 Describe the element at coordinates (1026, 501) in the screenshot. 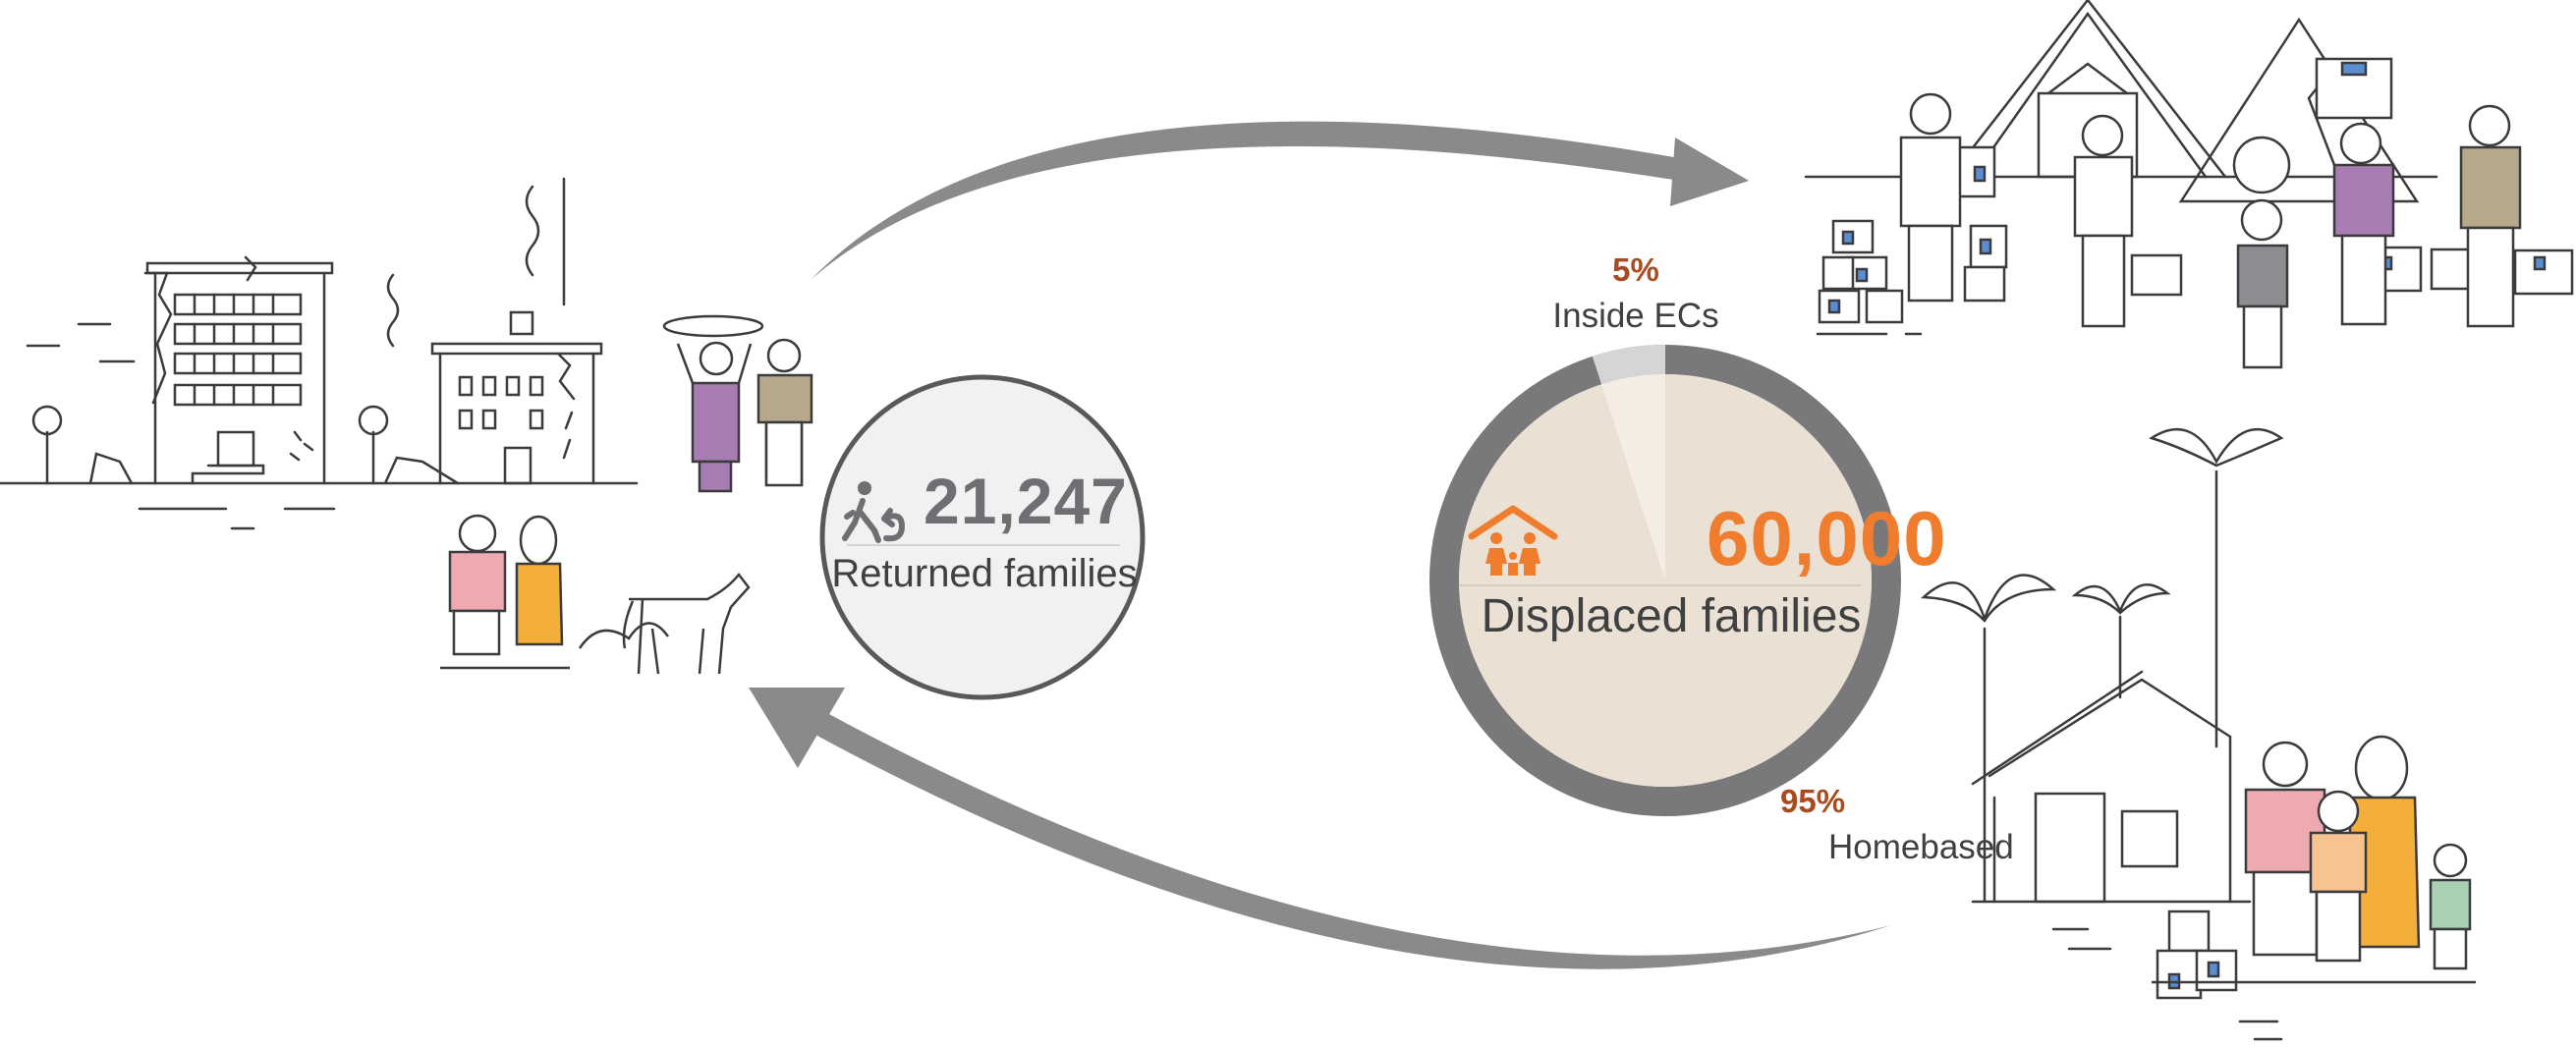

I see `returned-families-count: 21,247` at that location.